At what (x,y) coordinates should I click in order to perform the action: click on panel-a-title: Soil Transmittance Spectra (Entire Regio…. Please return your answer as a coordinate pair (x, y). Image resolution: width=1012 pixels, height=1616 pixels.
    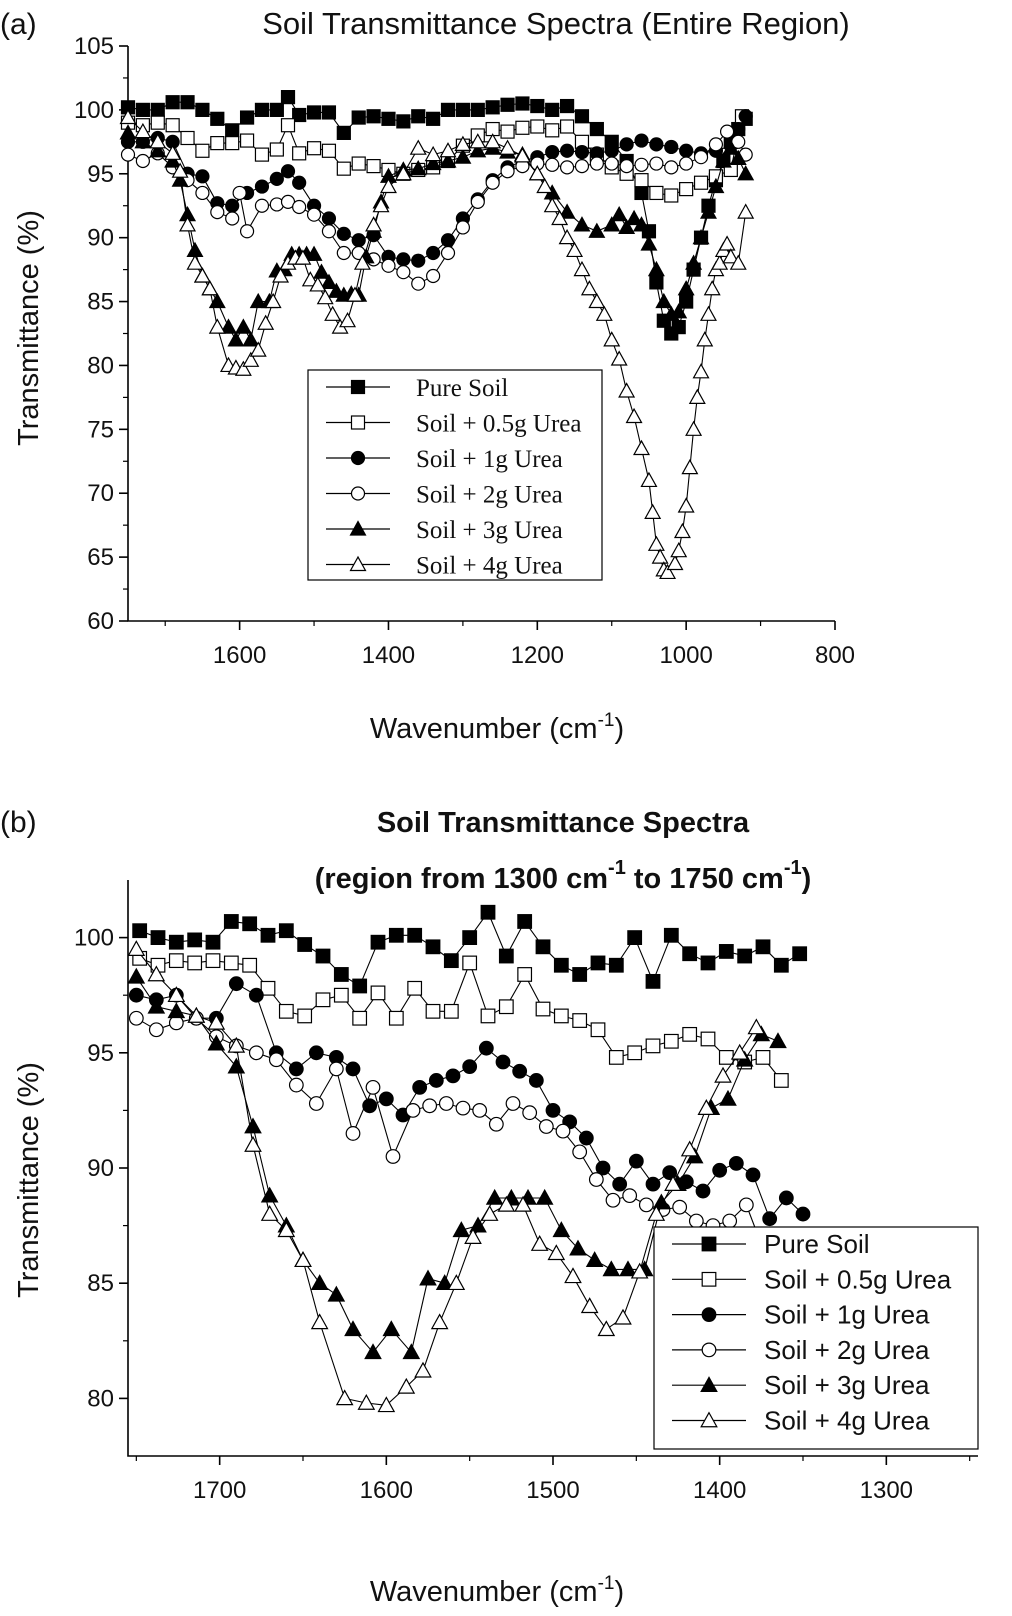
    Looking at the image, I should click on (556, 23).